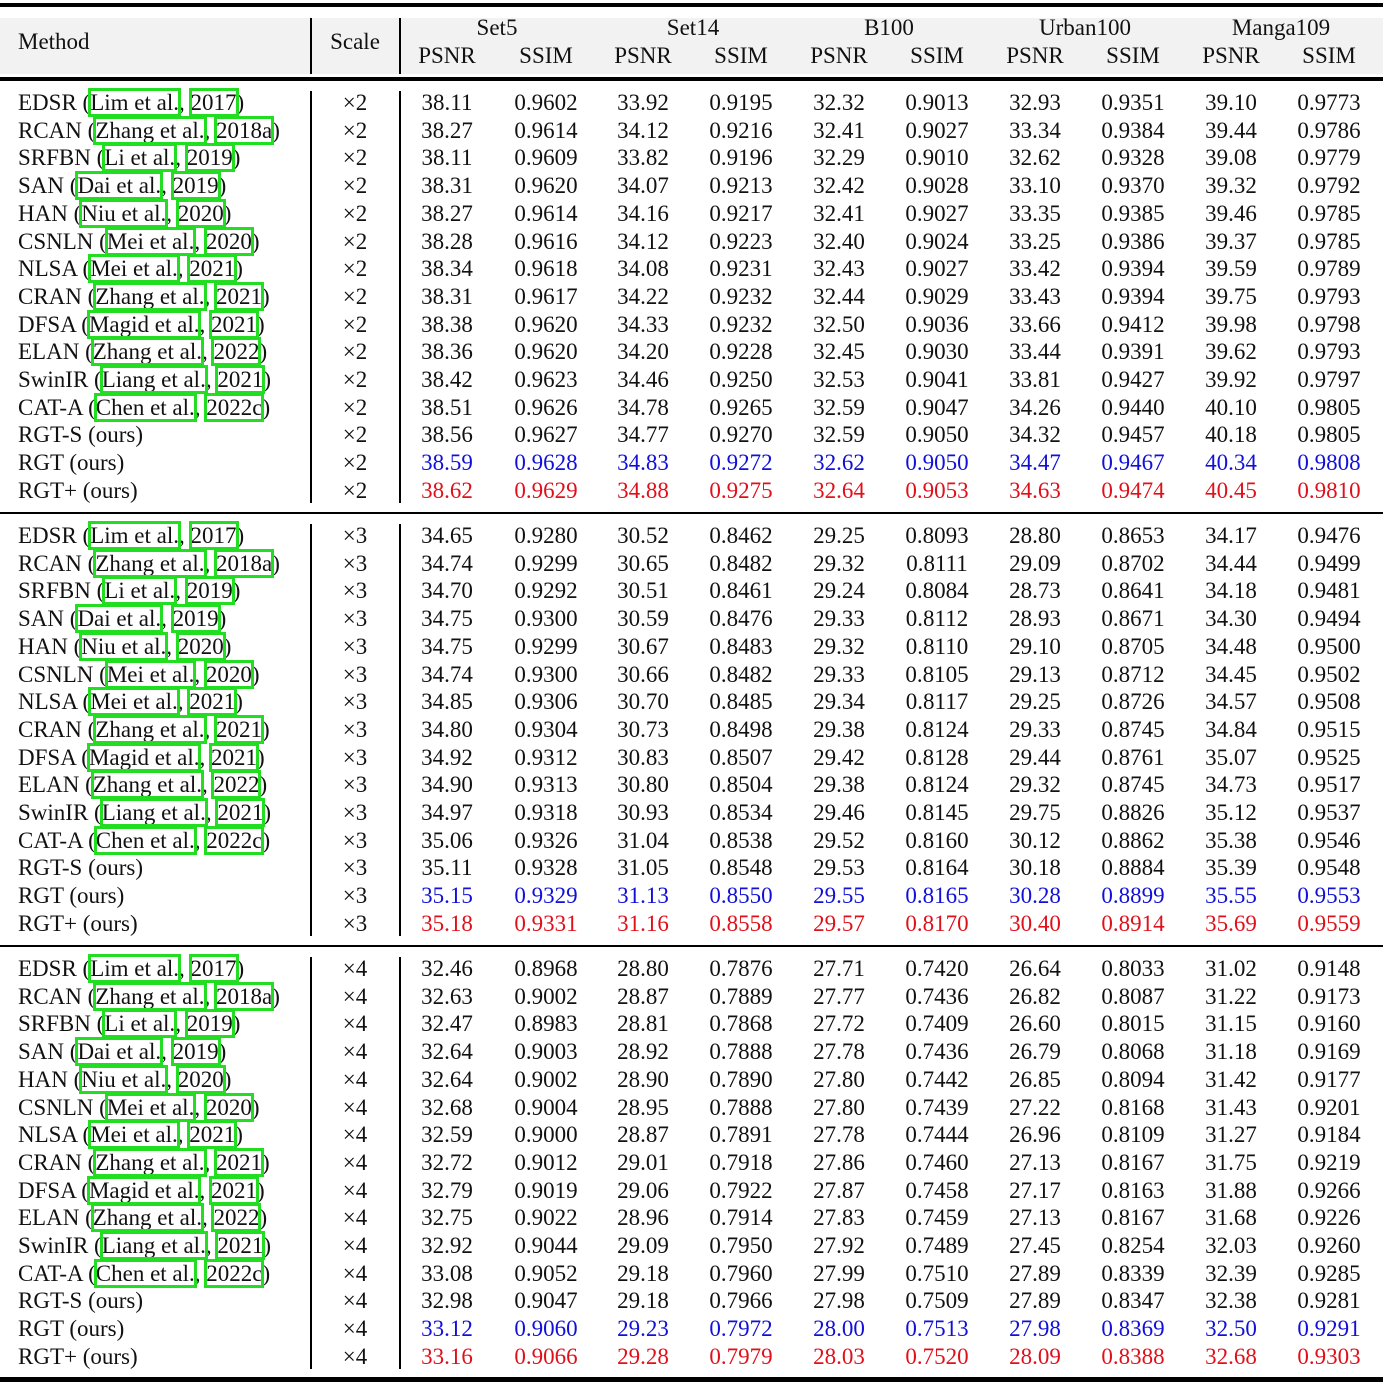 The image size is (1383, 1384). What do you see at coordinates (1035, 702) in the screenshot?
I see `psnr-value: 29.25` at bounding box center [1035, 702].